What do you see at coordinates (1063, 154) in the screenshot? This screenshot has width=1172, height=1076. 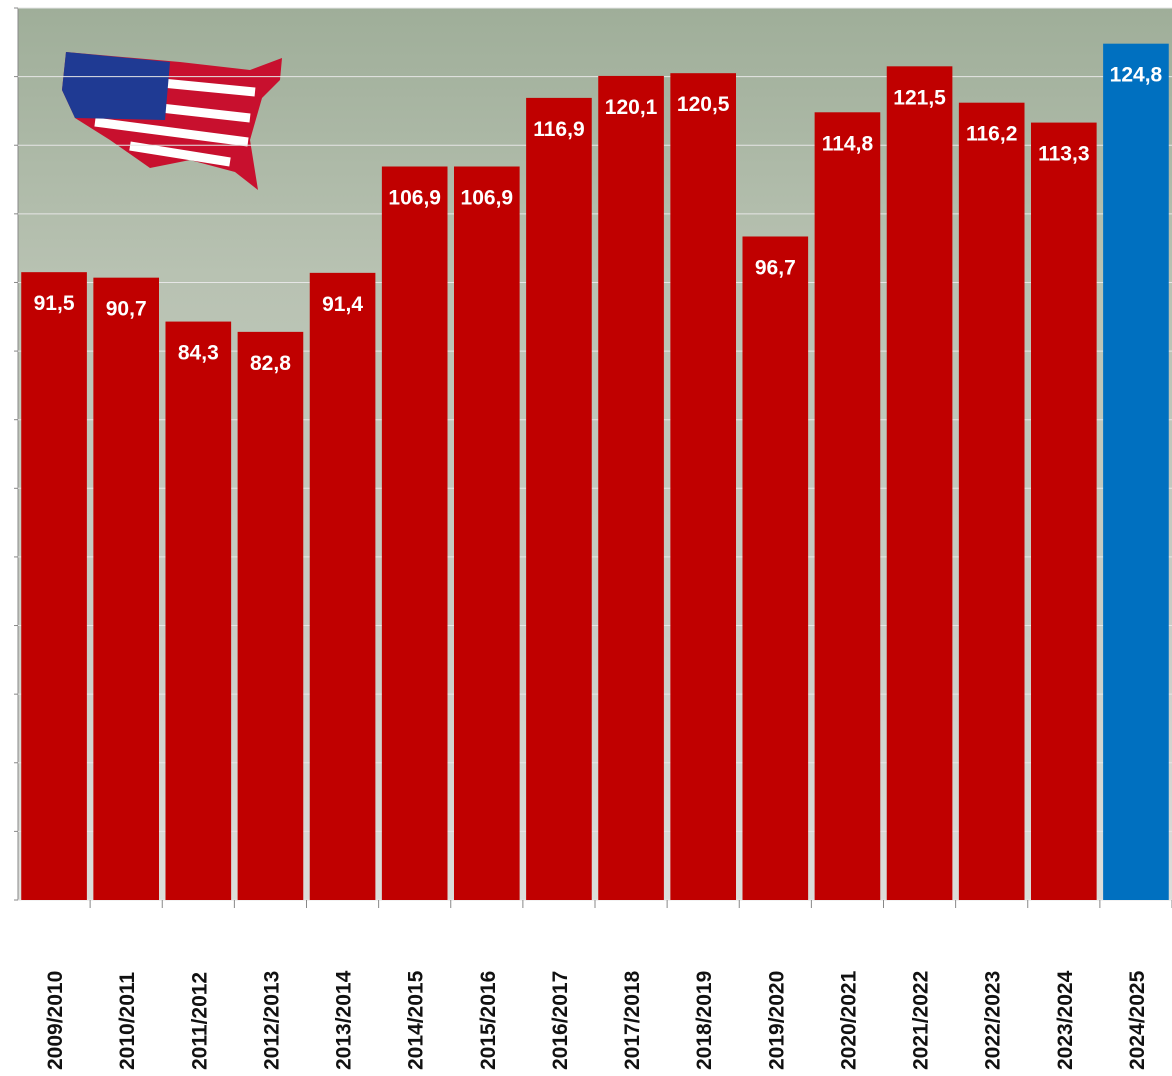 I see `data-label: 113,3` at bounding box center [1063, 154].